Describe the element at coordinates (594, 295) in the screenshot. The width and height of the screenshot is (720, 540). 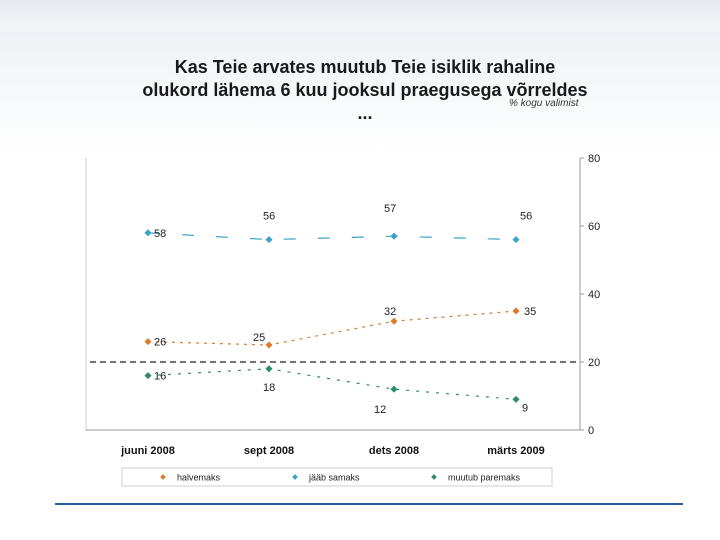
I see `y-tick-label: 40` at that location.